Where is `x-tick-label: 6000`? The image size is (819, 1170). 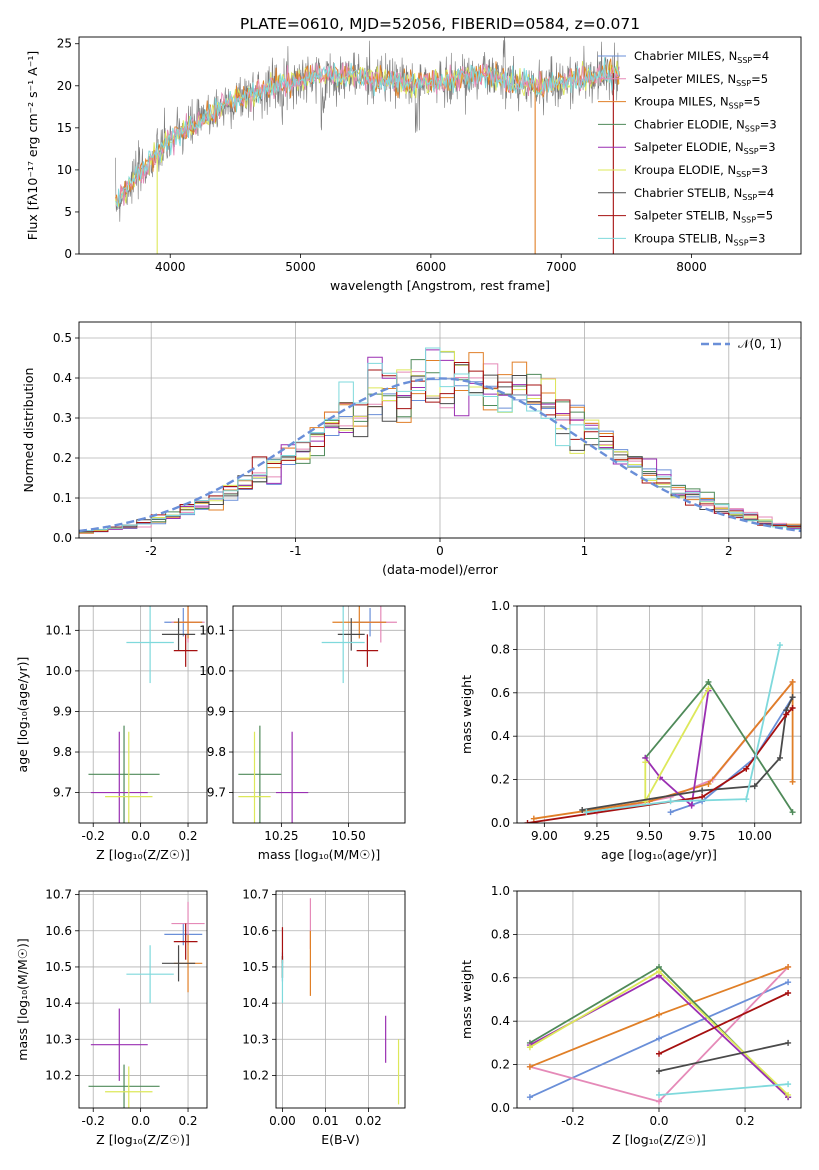
x-tick-label: 6000 is located at coordinates (431, 267).